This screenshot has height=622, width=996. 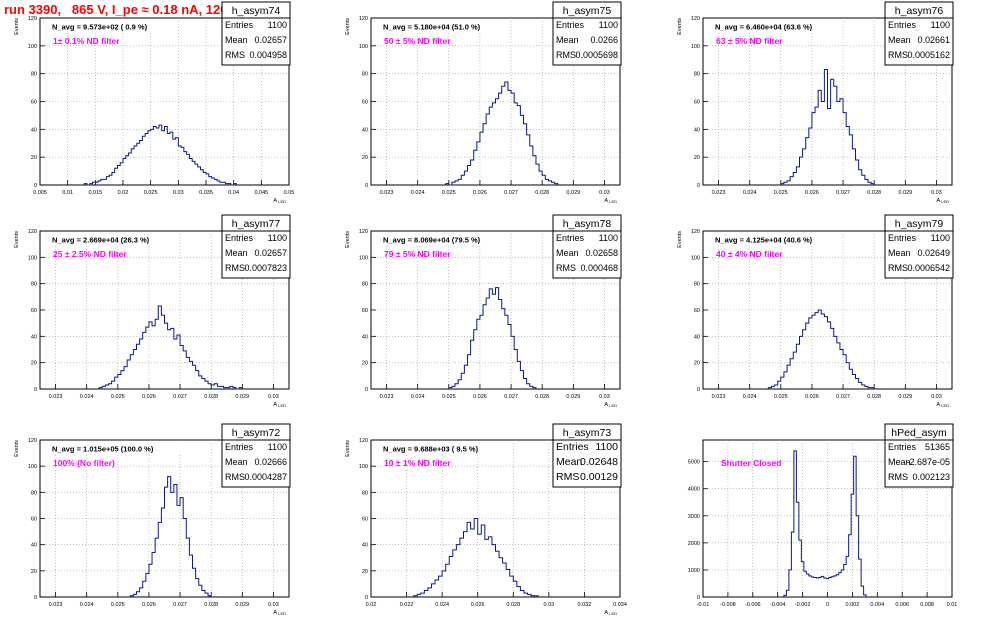 What do you see at coordinates (348, 26) in the screenshot?
I see `y-axis-title: Events` at bounding box center [348, 26].